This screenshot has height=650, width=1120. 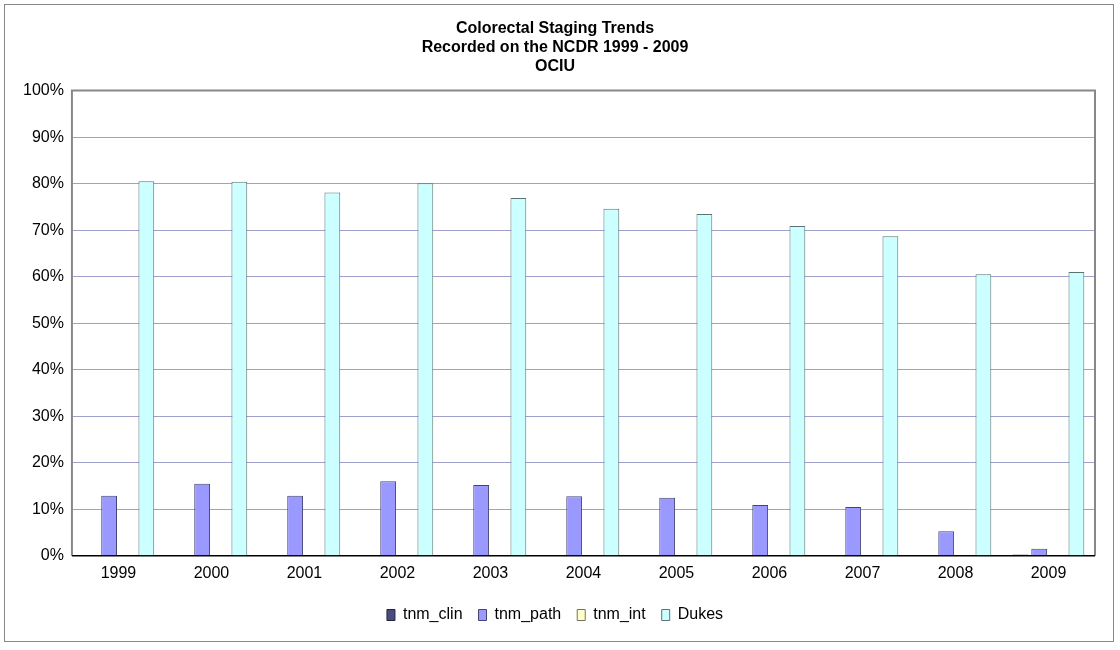 I want to click on legend-label: tnm_int, so click(x=620, y=614).